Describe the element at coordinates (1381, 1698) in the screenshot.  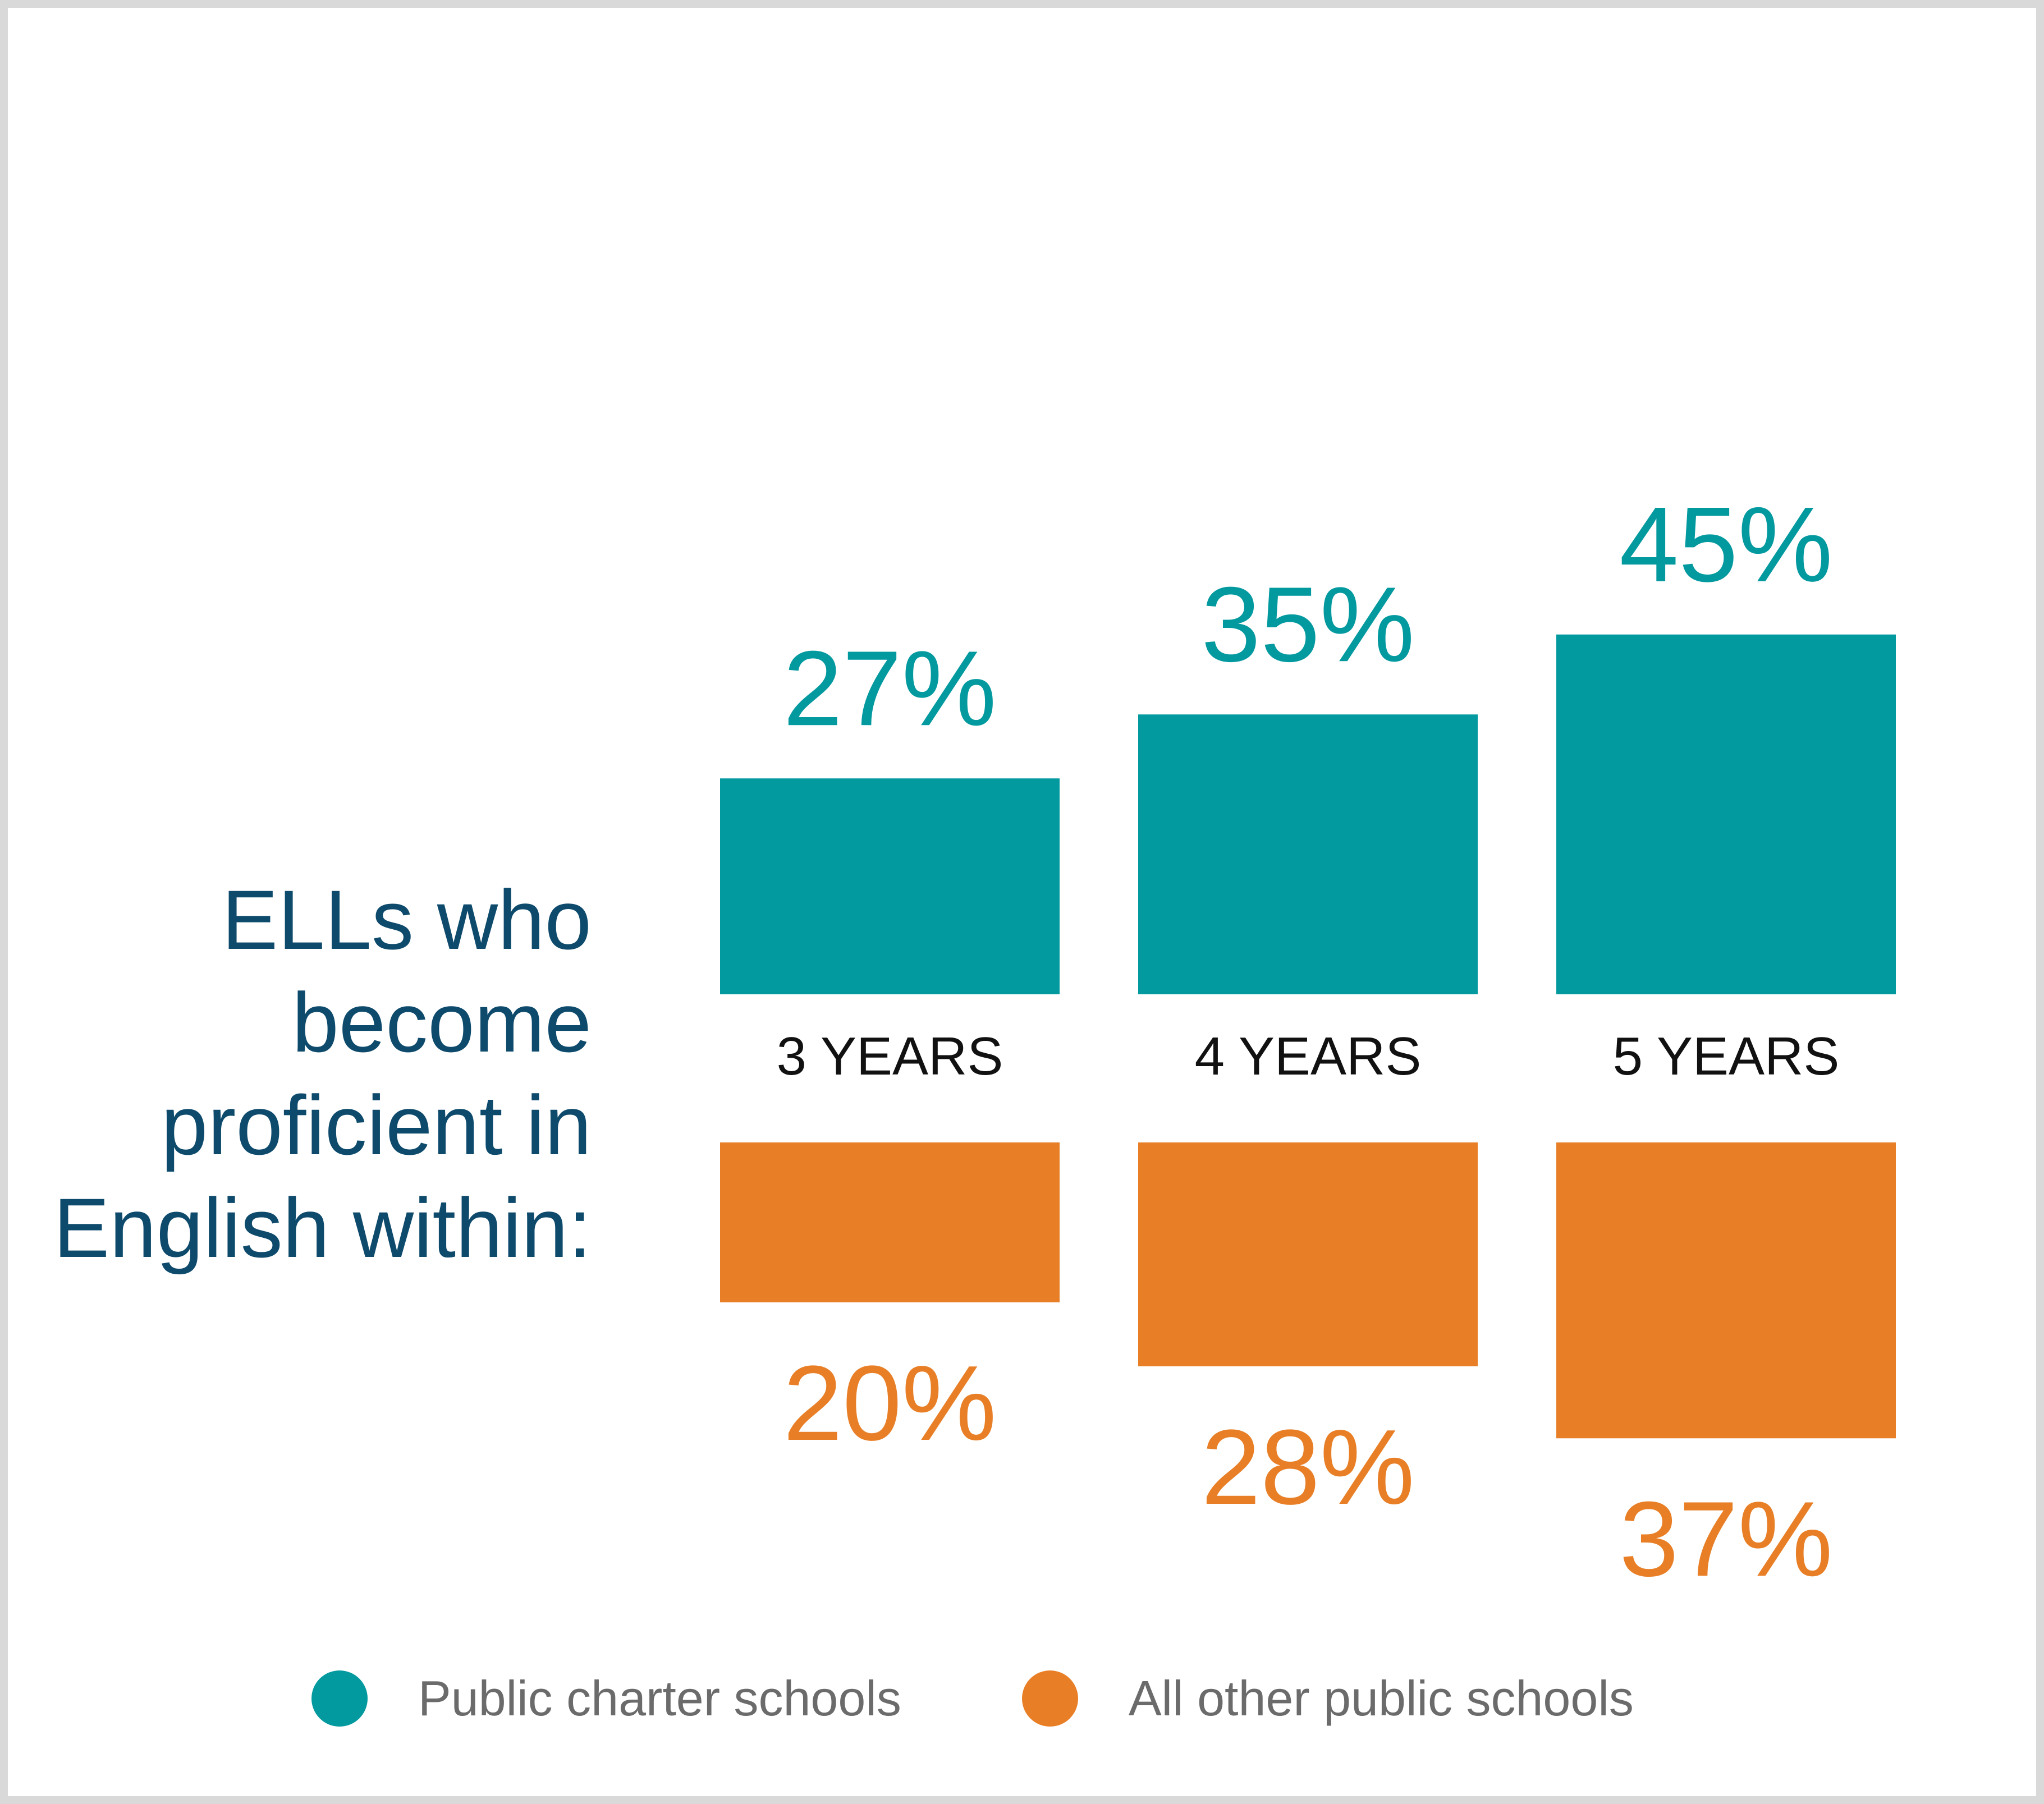
I see `legend-label-other: All other public schools` at that location.